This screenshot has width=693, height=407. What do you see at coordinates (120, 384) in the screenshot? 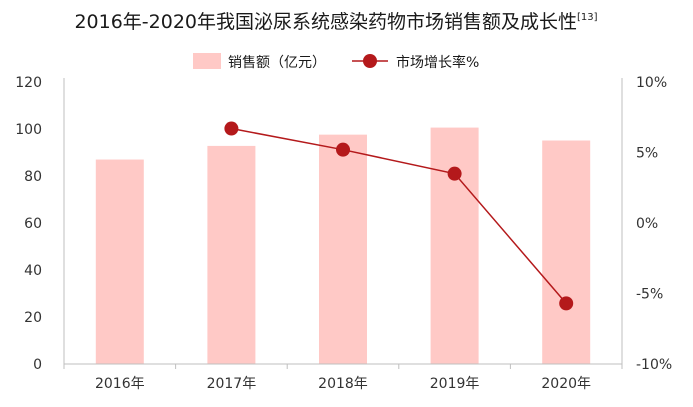
I see `x-tick-label-1: 2016年` at bounding box center [120, 384].